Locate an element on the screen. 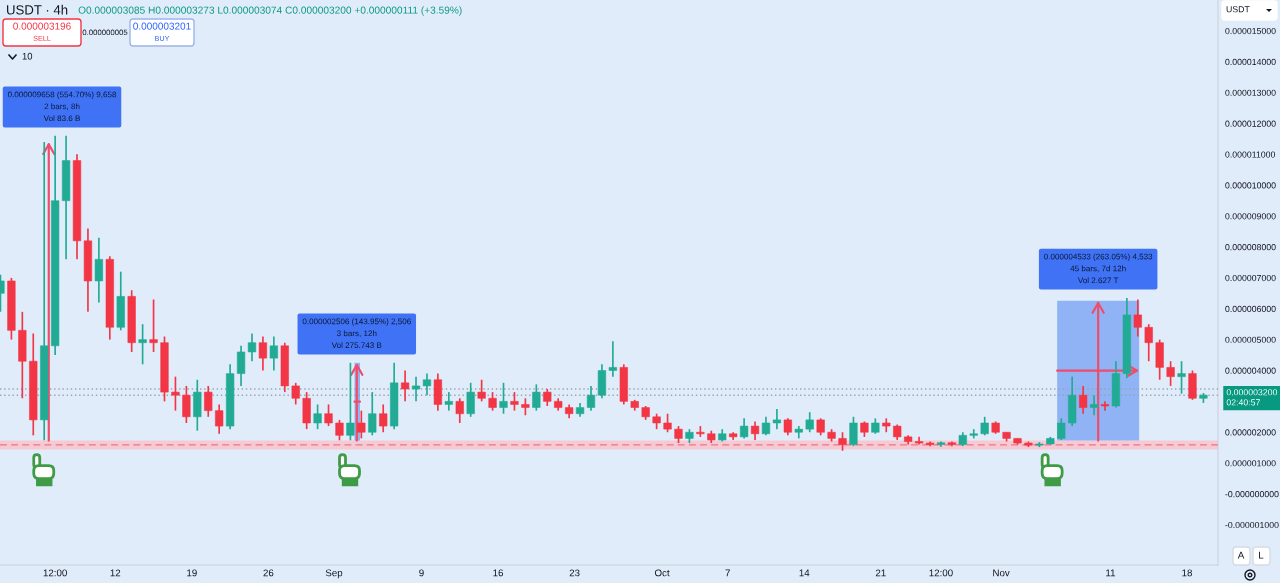 Image resolution: width=1280 pixels, height=583 pixels. y-tick-label: 0.000012000 is located at coordinates (1250, 123).